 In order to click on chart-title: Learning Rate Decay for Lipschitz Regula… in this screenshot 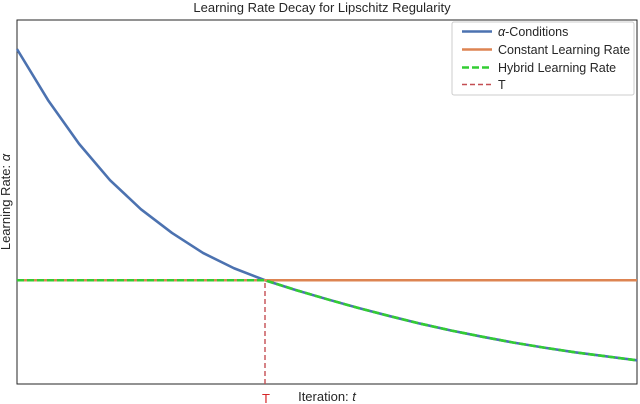, I will do `click(322, 7)`.